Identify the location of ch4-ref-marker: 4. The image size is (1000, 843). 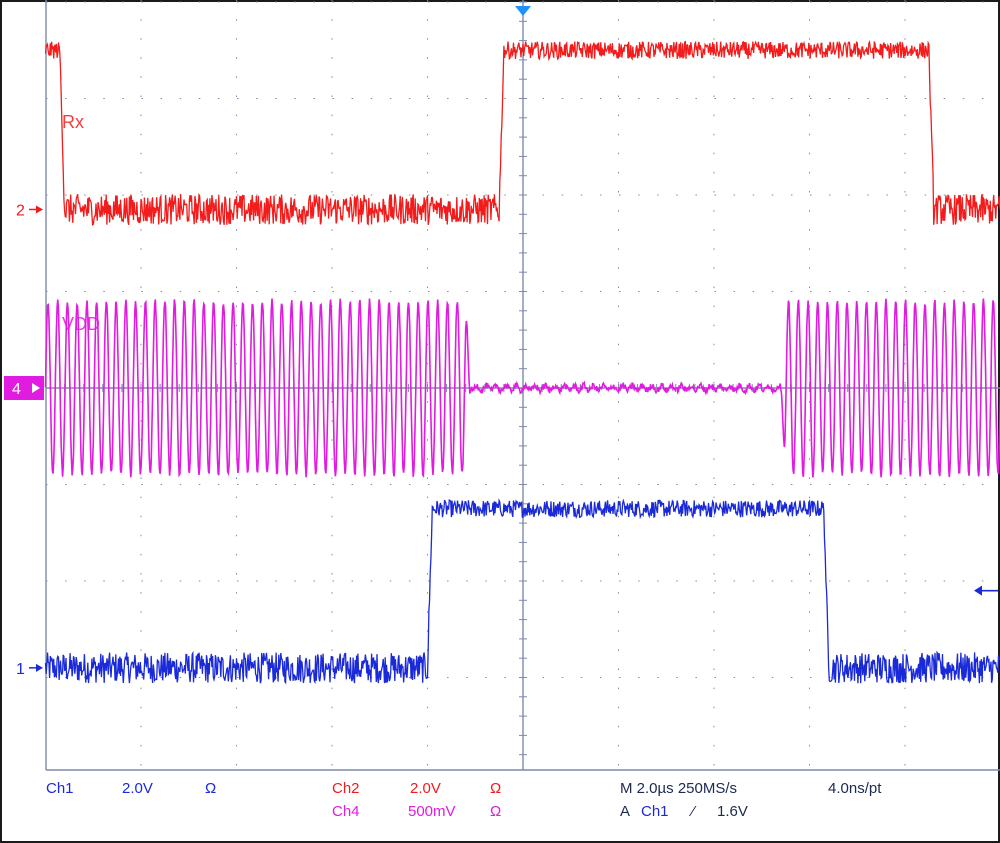
(16, 389).